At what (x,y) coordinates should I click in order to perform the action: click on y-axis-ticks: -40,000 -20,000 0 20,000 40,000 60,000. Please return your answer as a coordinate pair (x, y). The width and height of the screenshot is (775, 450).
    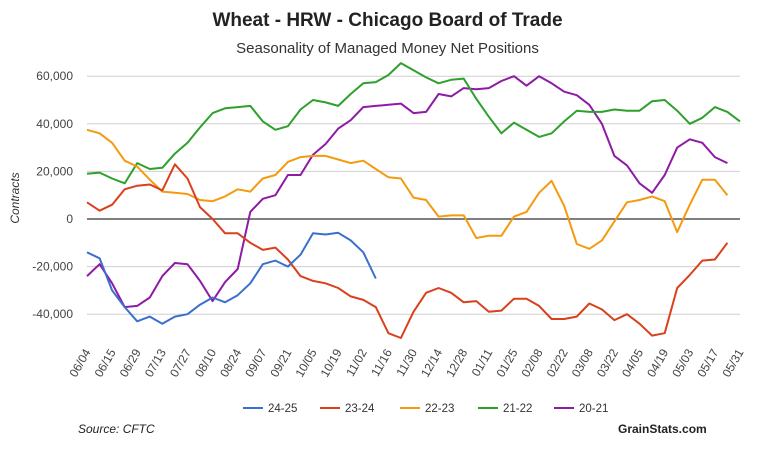
    Looking at the image, I should click on (52, 195).